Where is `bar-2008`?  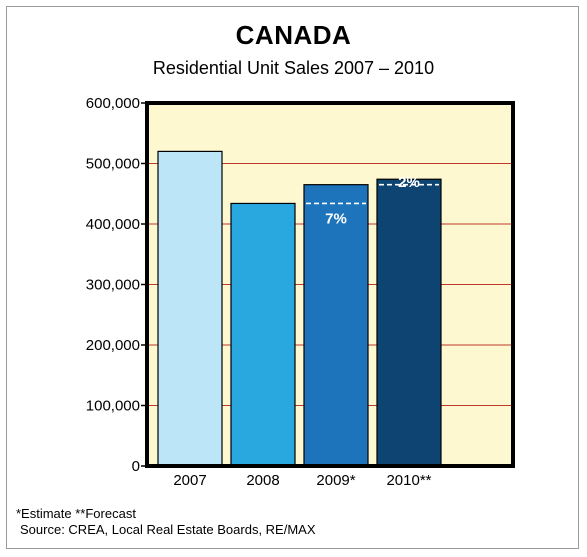 bar-2008 is located at coordinates (263, 334).